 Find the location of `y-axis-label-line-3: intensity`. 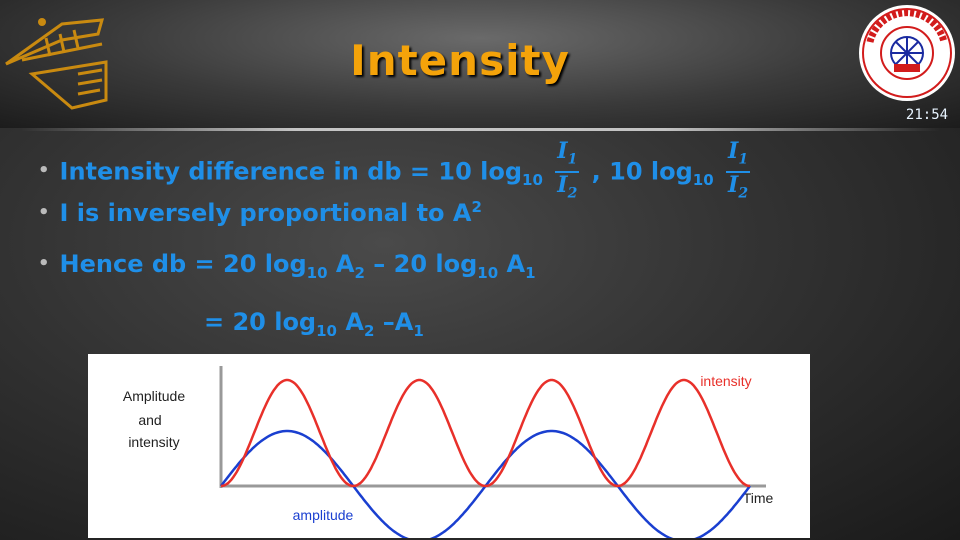

y-axis-label-line-3: intensity is located at coordinates (153, 442).